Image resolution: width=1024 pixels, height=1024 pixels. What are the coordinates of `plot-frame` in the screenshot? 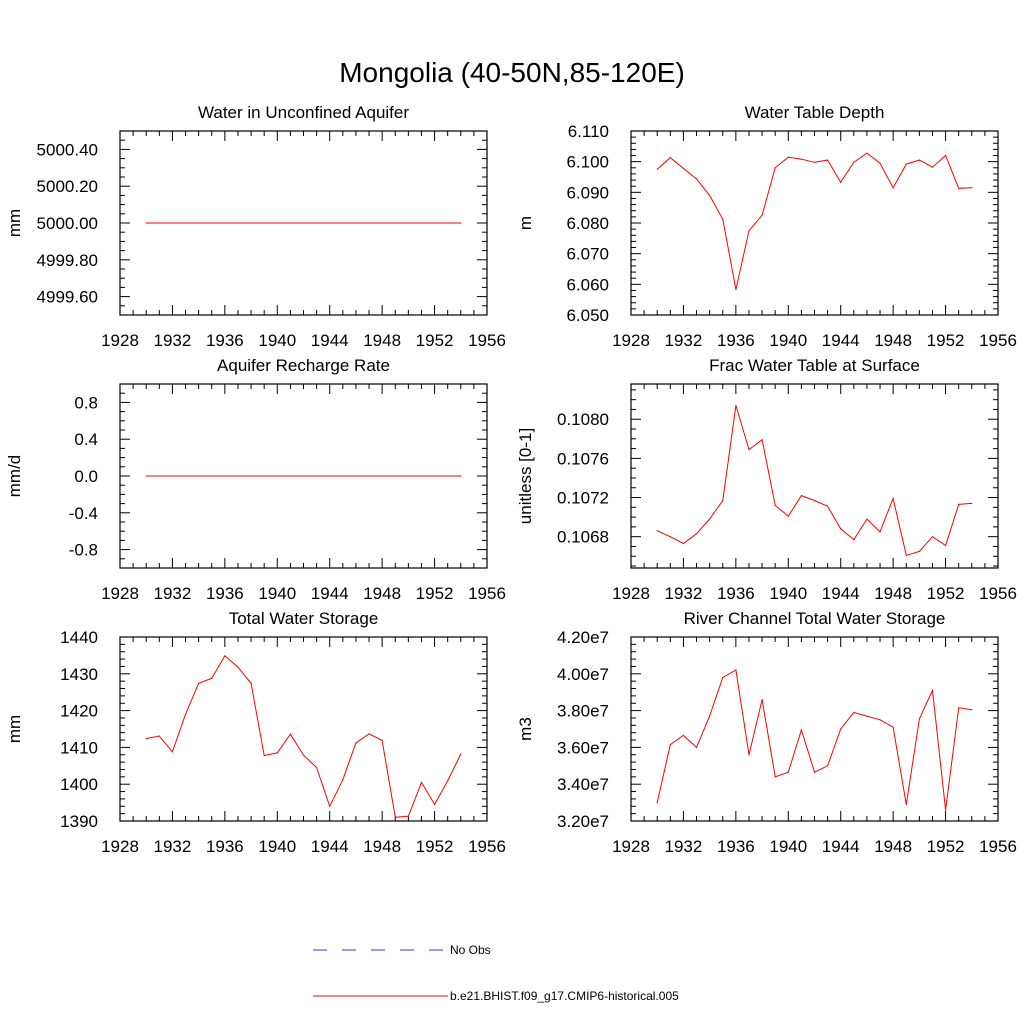 It's located at (814, 476).